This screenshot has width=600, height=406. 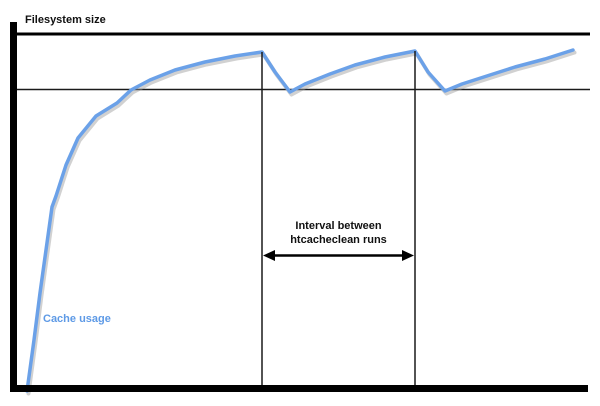 What do you see at coordinates (338, 233) in the screenshot?
I see `interval-annotation: Interval between htcacheclean runs` at bounding box center [338, 233].